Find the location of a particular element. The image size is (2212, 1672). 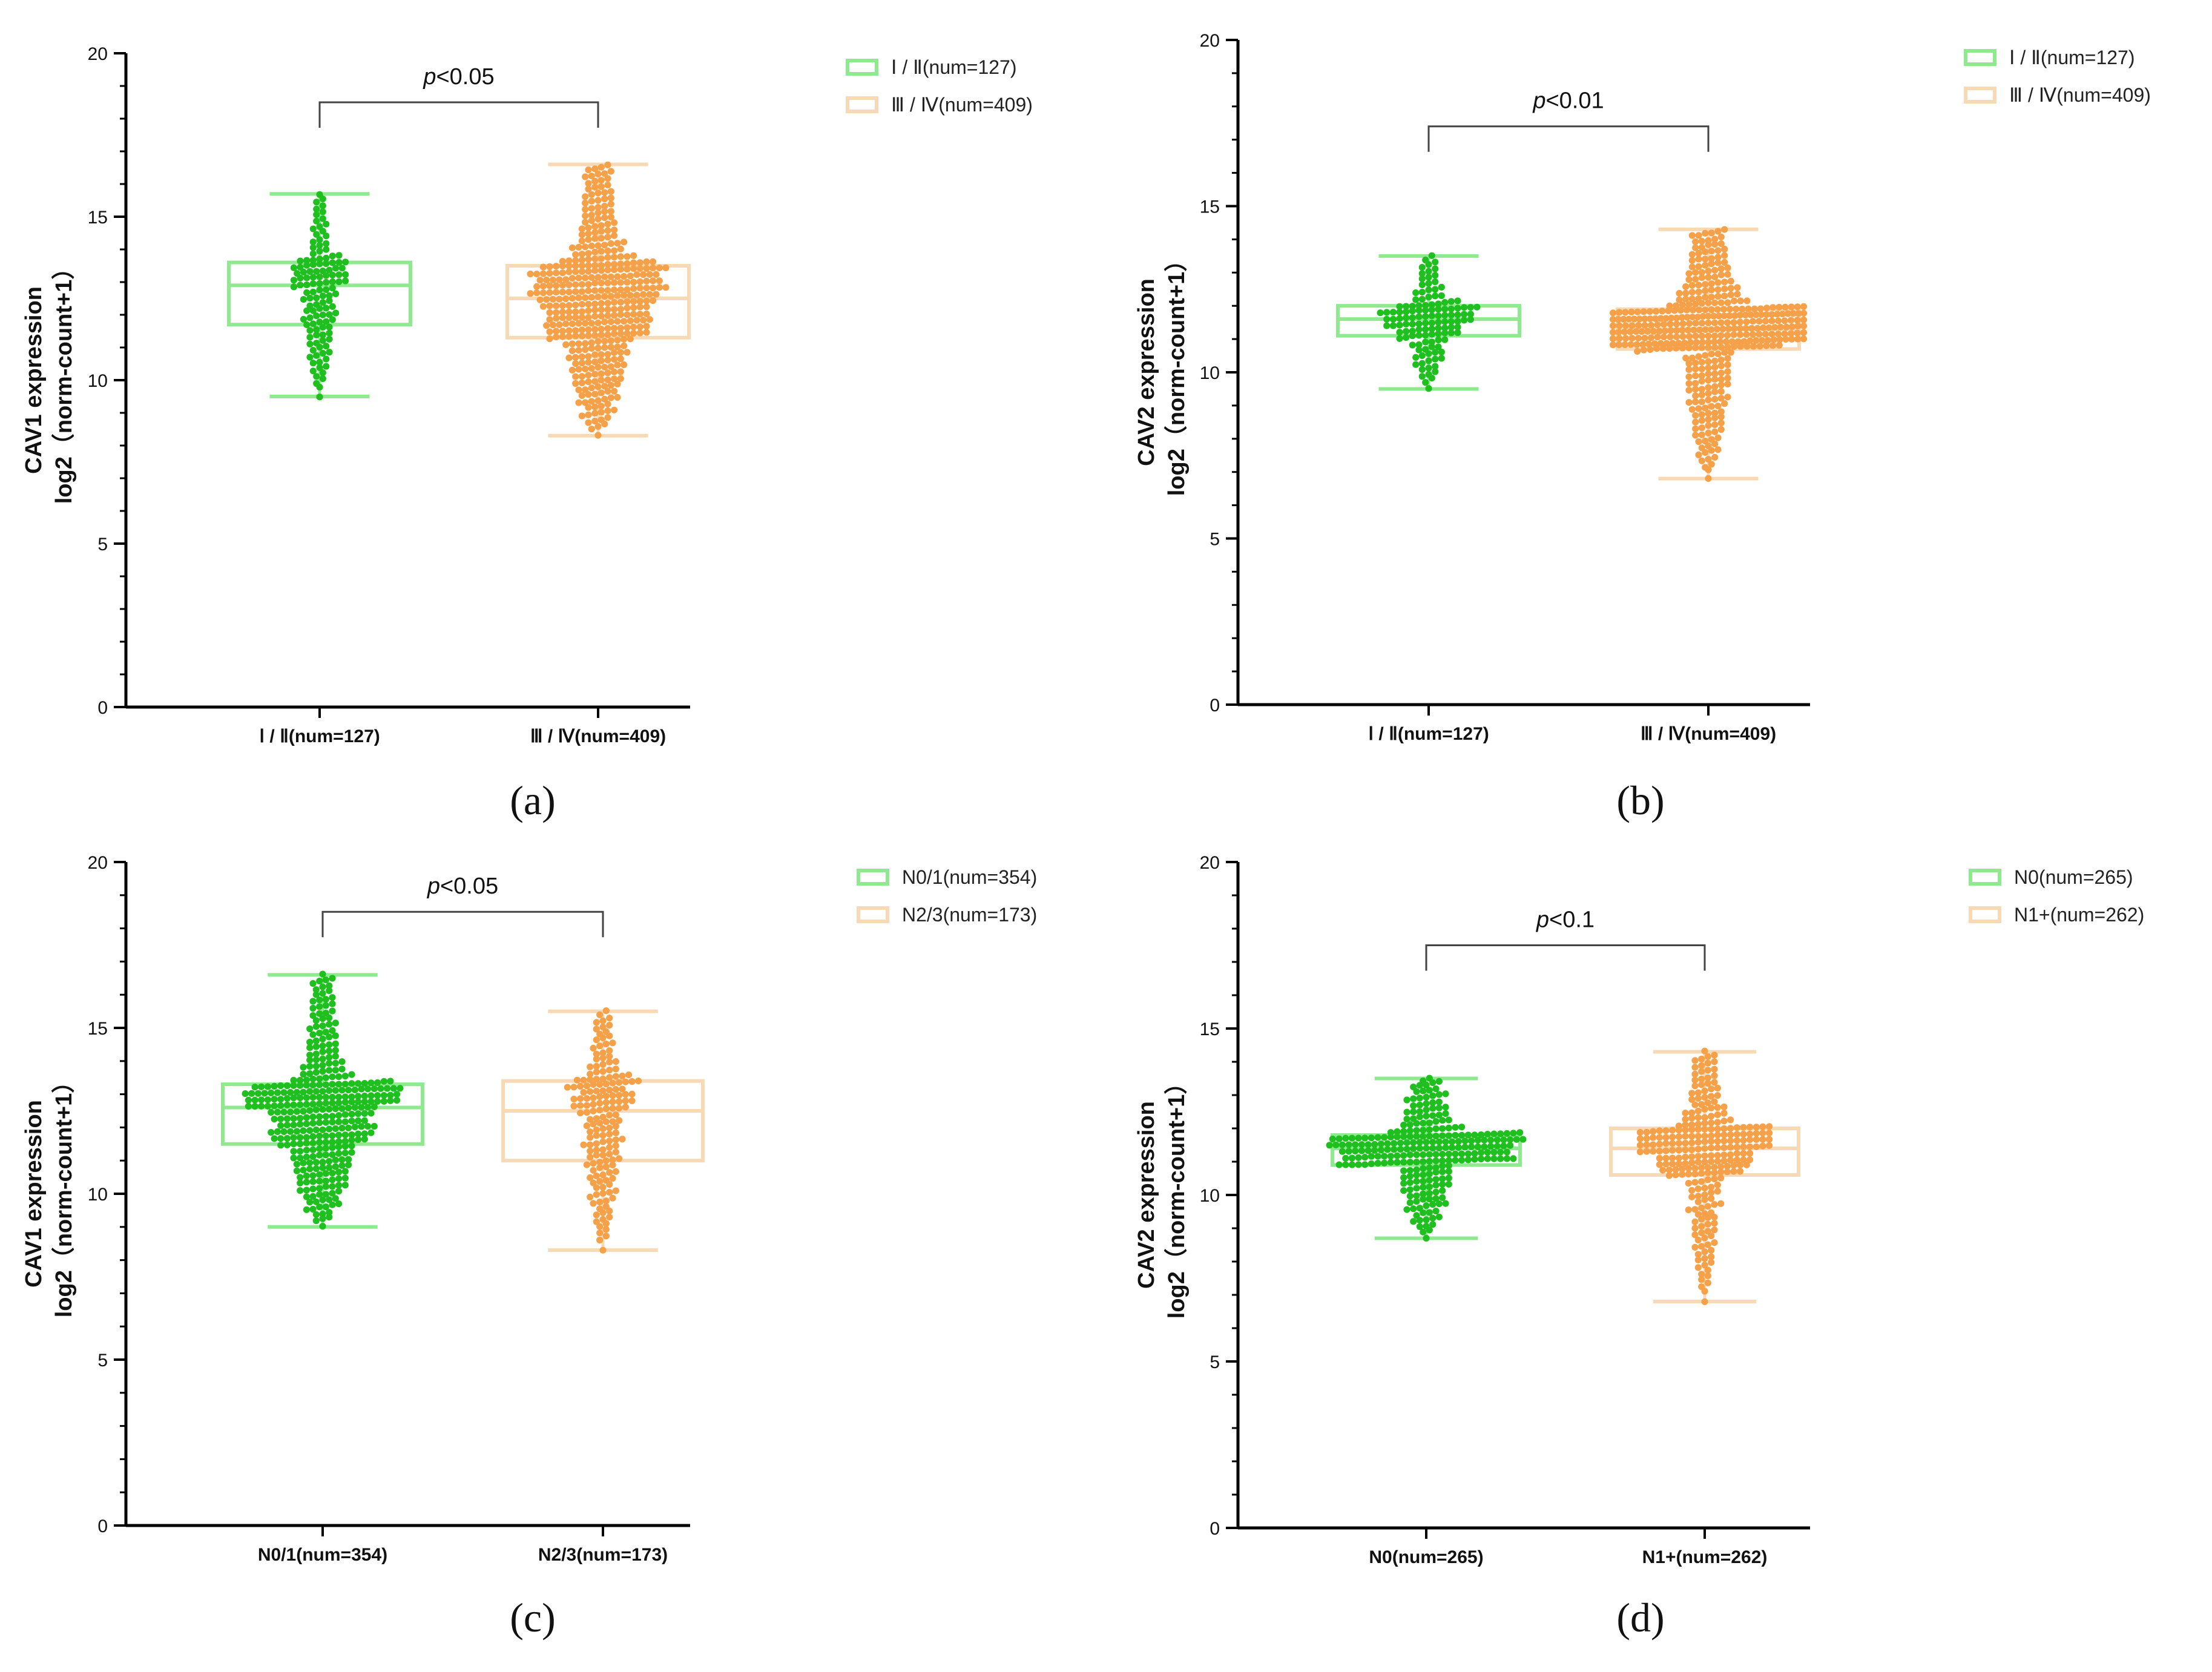

y-tick-label: 20 is located at coordinates (1210, 41).